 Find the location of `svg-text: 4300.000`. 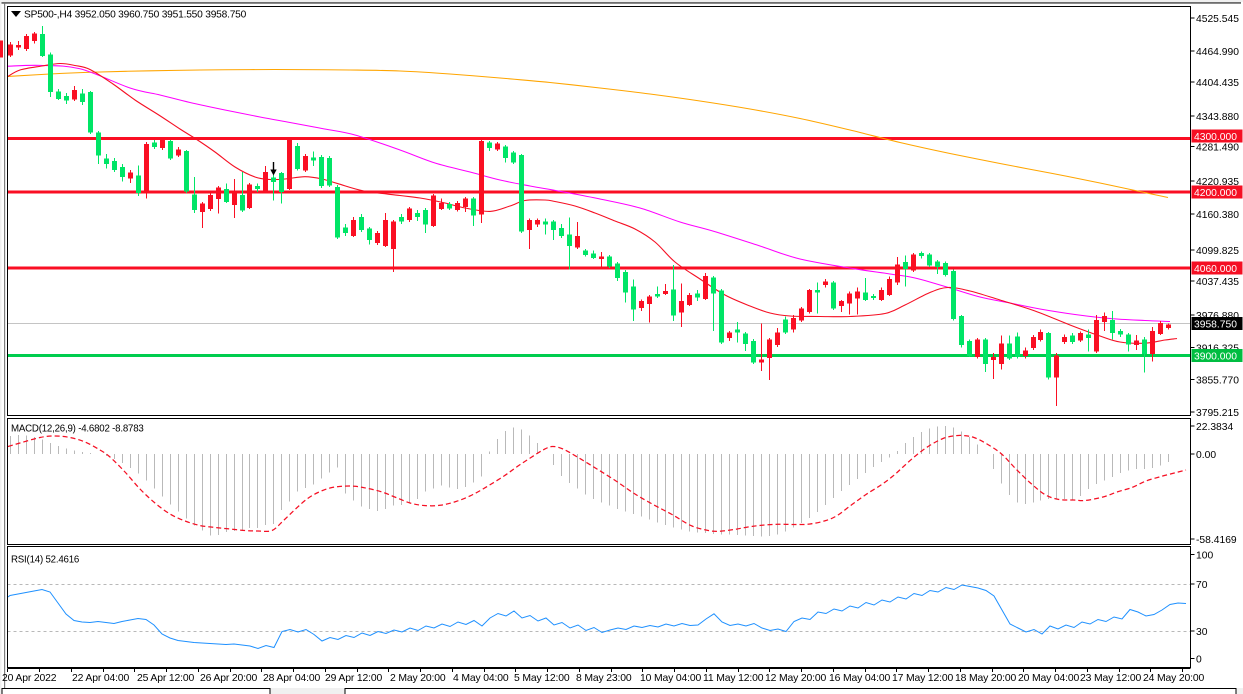

svg-text: 4300.000 is located at coordinates (1215, 137).